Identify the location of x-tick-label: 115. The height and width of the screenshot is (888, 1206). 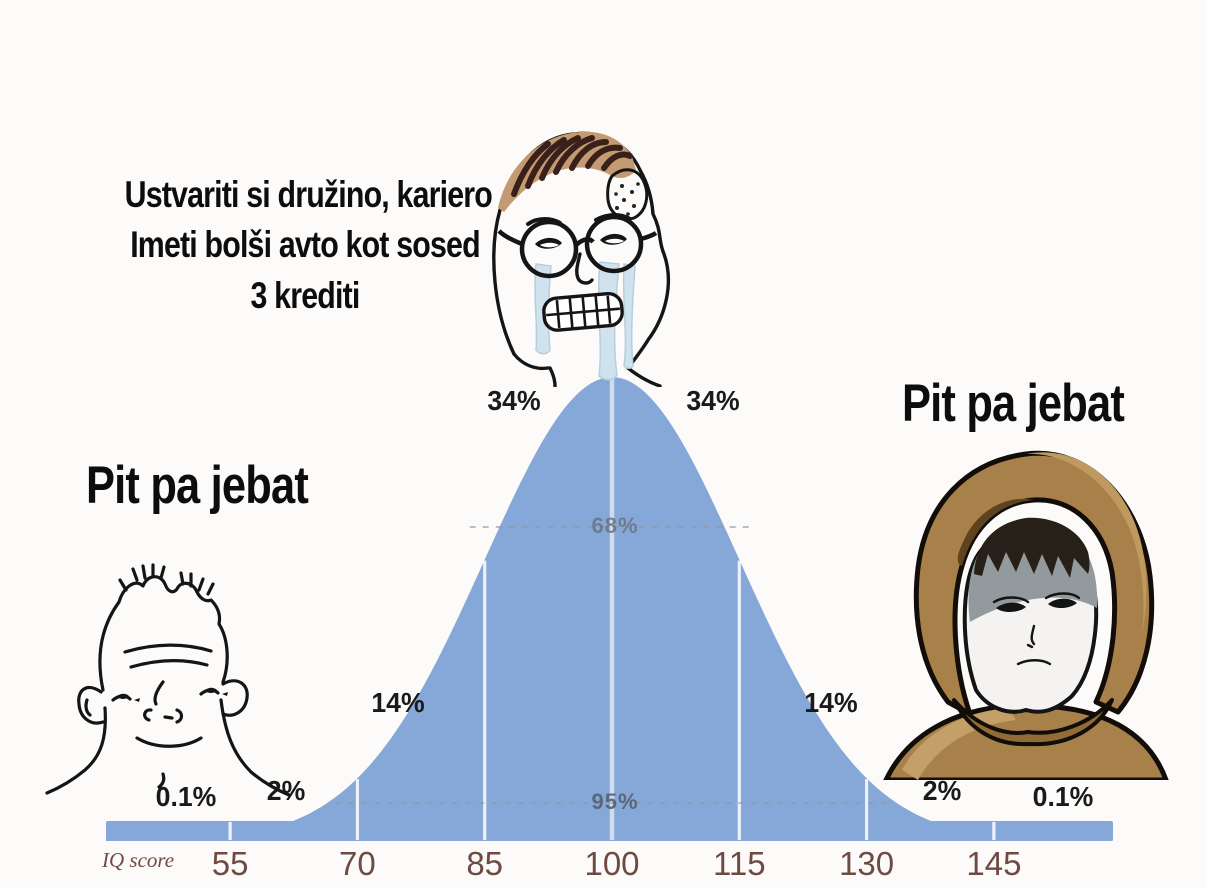
(739, 863).